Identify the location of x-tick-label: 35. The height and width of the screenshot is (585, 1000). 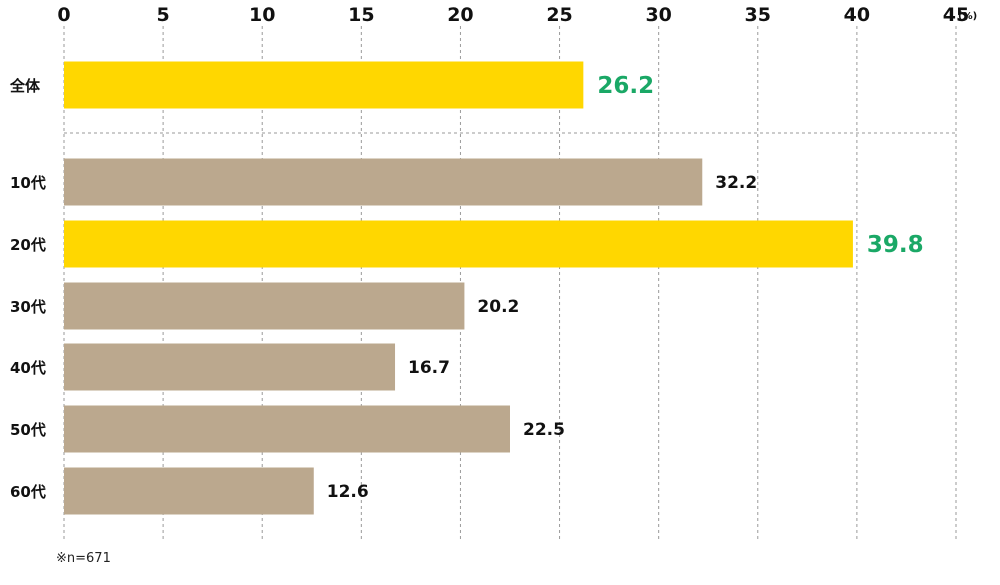
(758, 15).